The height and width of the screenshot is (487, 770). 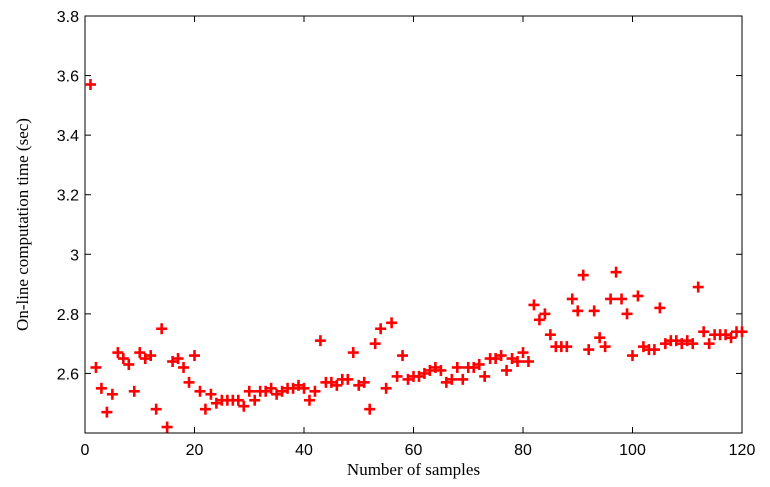 I want to click on y-tick-label: 3.4, so click(x=68, y=136).